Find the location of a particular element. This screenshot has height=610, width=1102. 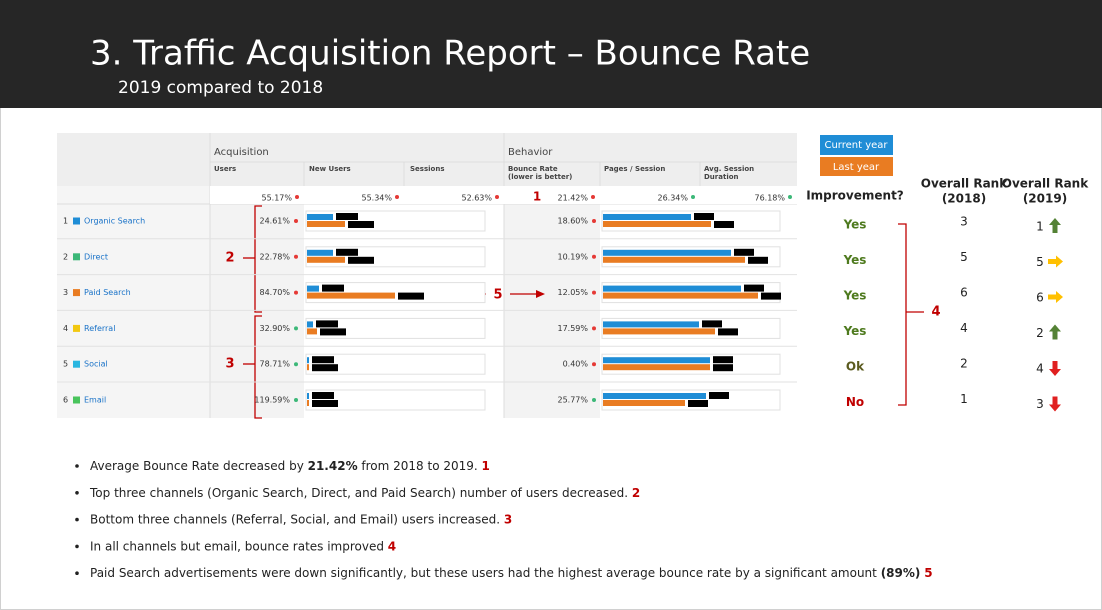

channel-rank: 2 is located at coordinates (65, 256).